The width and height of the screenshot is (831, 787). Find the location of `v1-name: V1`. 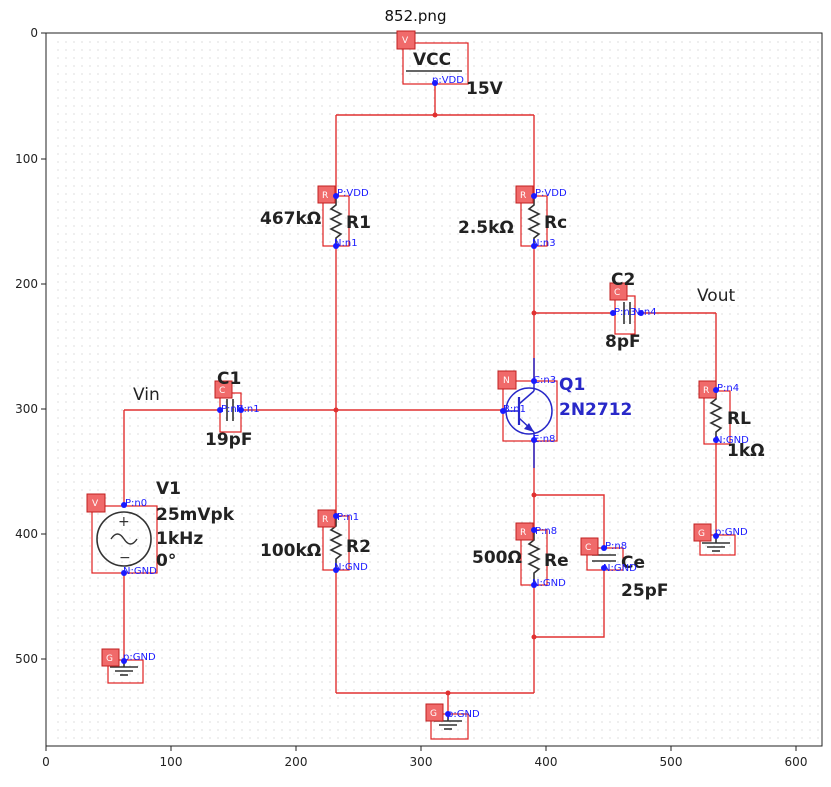

v1-name: V1 is located at coordinates (168, 489).